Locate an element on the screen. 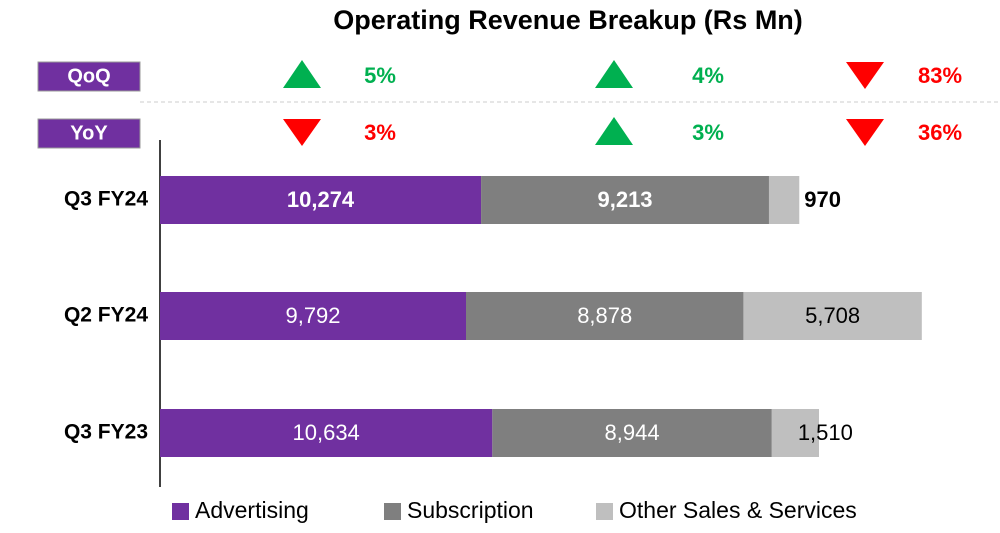 This screenshot has width=1000, height=533. category-label: Q3 FY24 is located at coordinates (106, 199).